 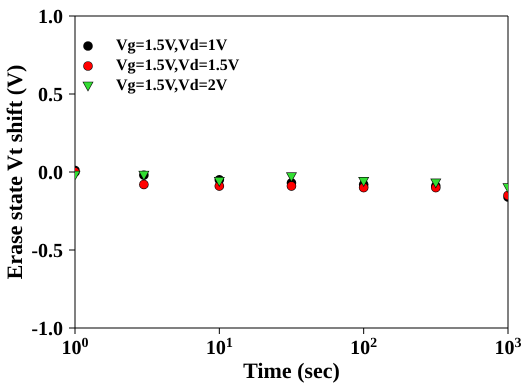 I want to click on x-tick-label: 10$^{2}$, so click(x=364, y=347).